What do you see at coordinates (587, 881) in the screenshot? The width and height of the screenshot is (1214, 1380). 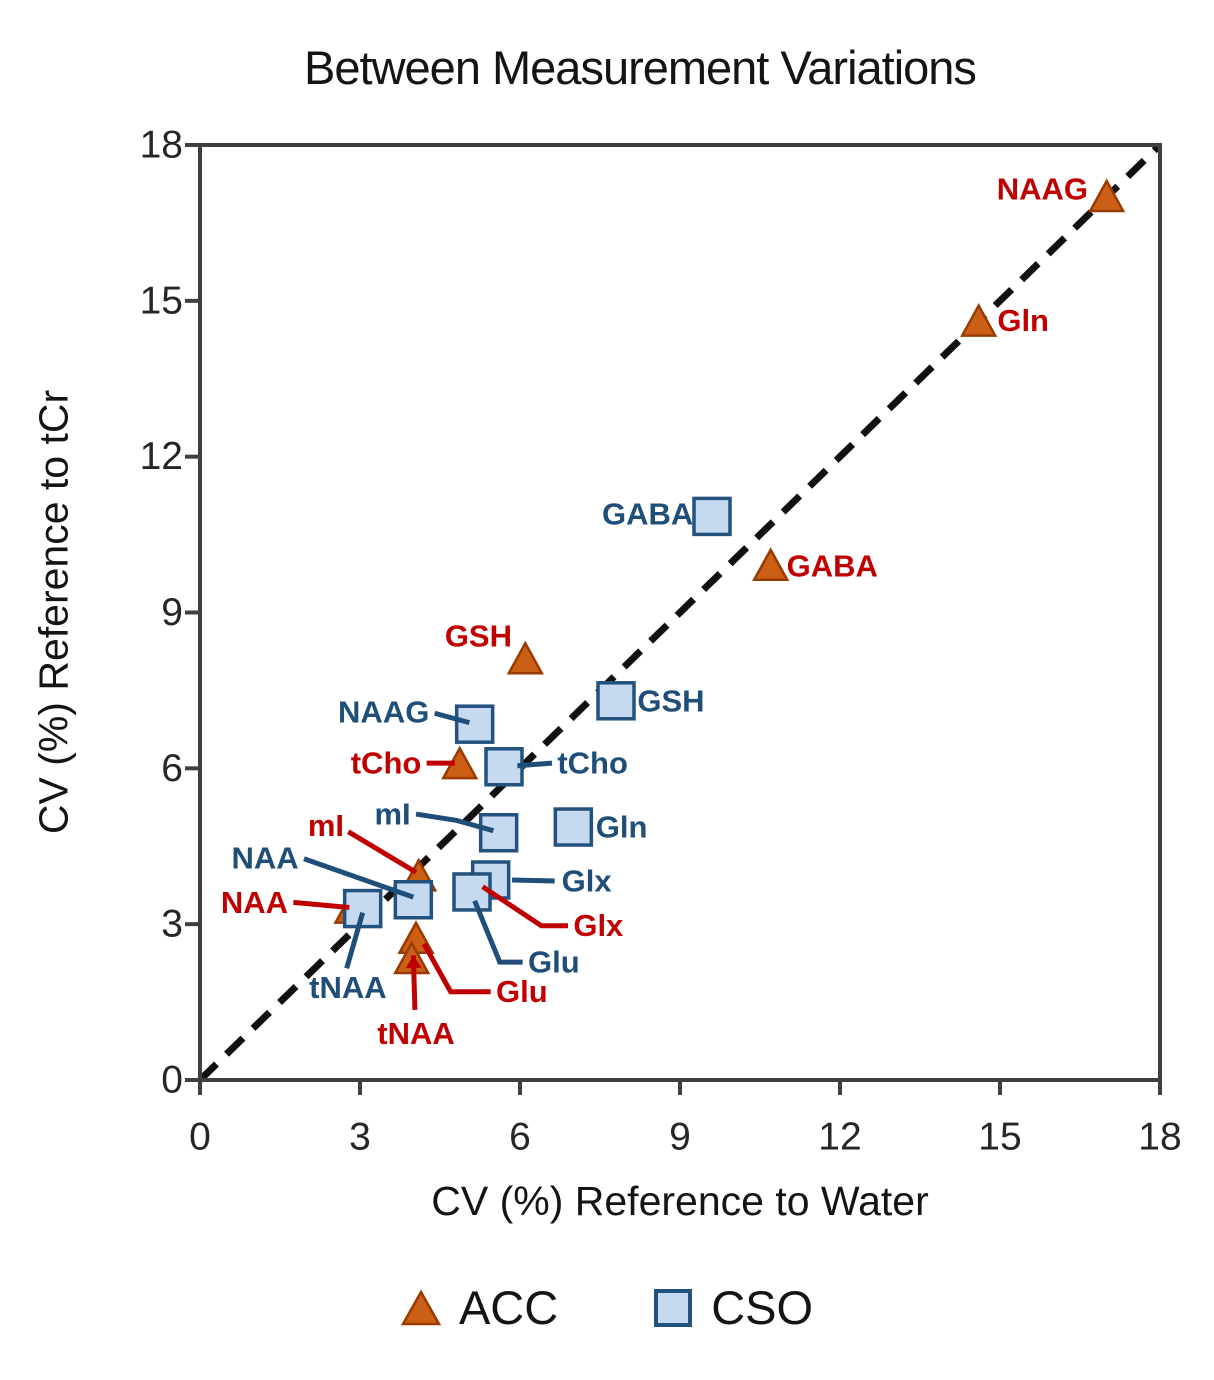 I see `label-CSO-Glx: Glx` at bounding box center [587, 881].